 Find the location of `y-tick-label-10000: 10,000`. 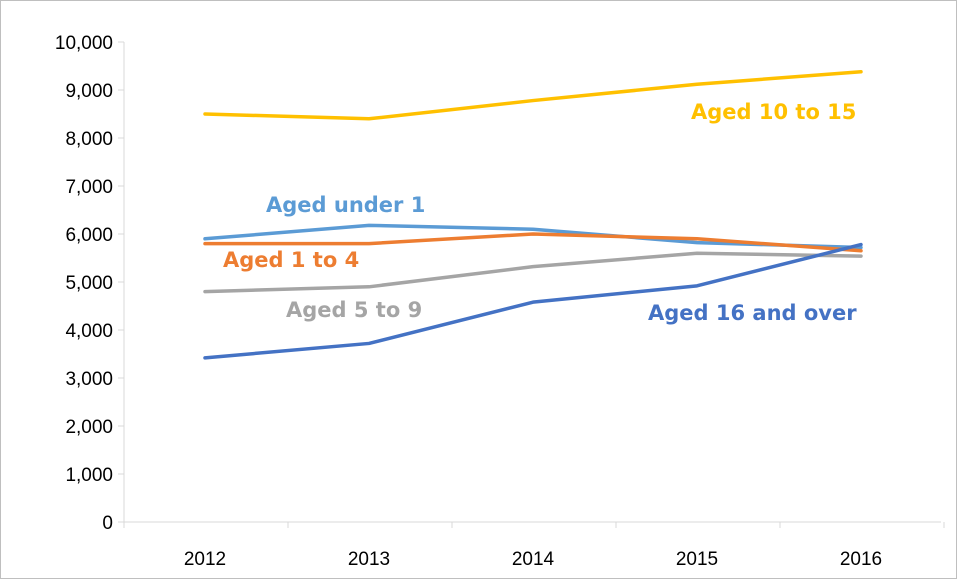

y-tick-label-10000: 10,000 is located at coordinates (84, 43).